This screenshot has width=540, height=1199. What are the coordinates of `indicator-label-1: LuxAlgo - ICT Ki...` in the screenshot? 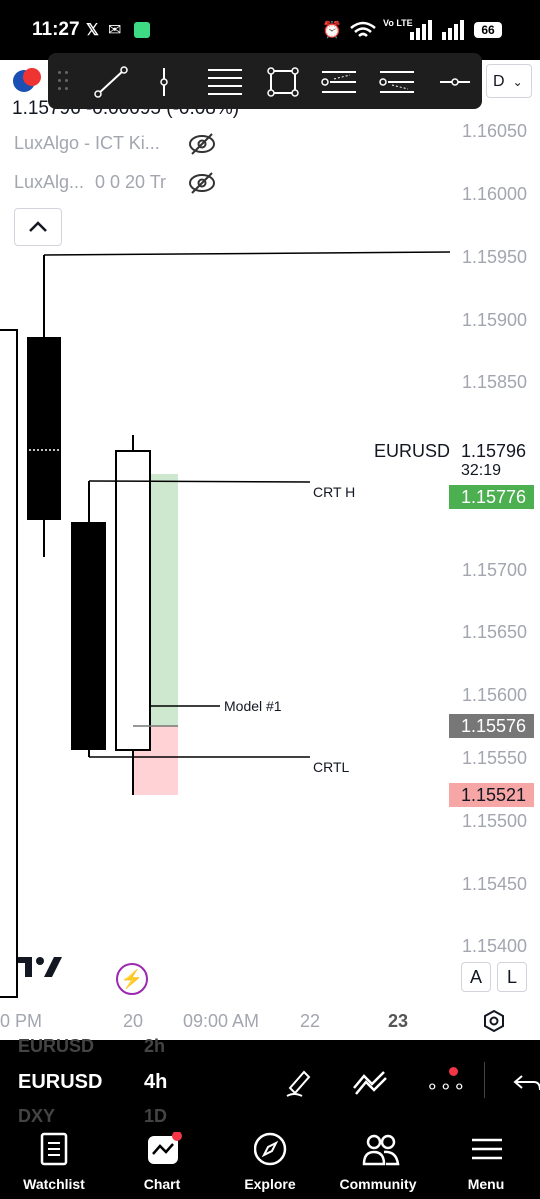 It's located at (87, 143).